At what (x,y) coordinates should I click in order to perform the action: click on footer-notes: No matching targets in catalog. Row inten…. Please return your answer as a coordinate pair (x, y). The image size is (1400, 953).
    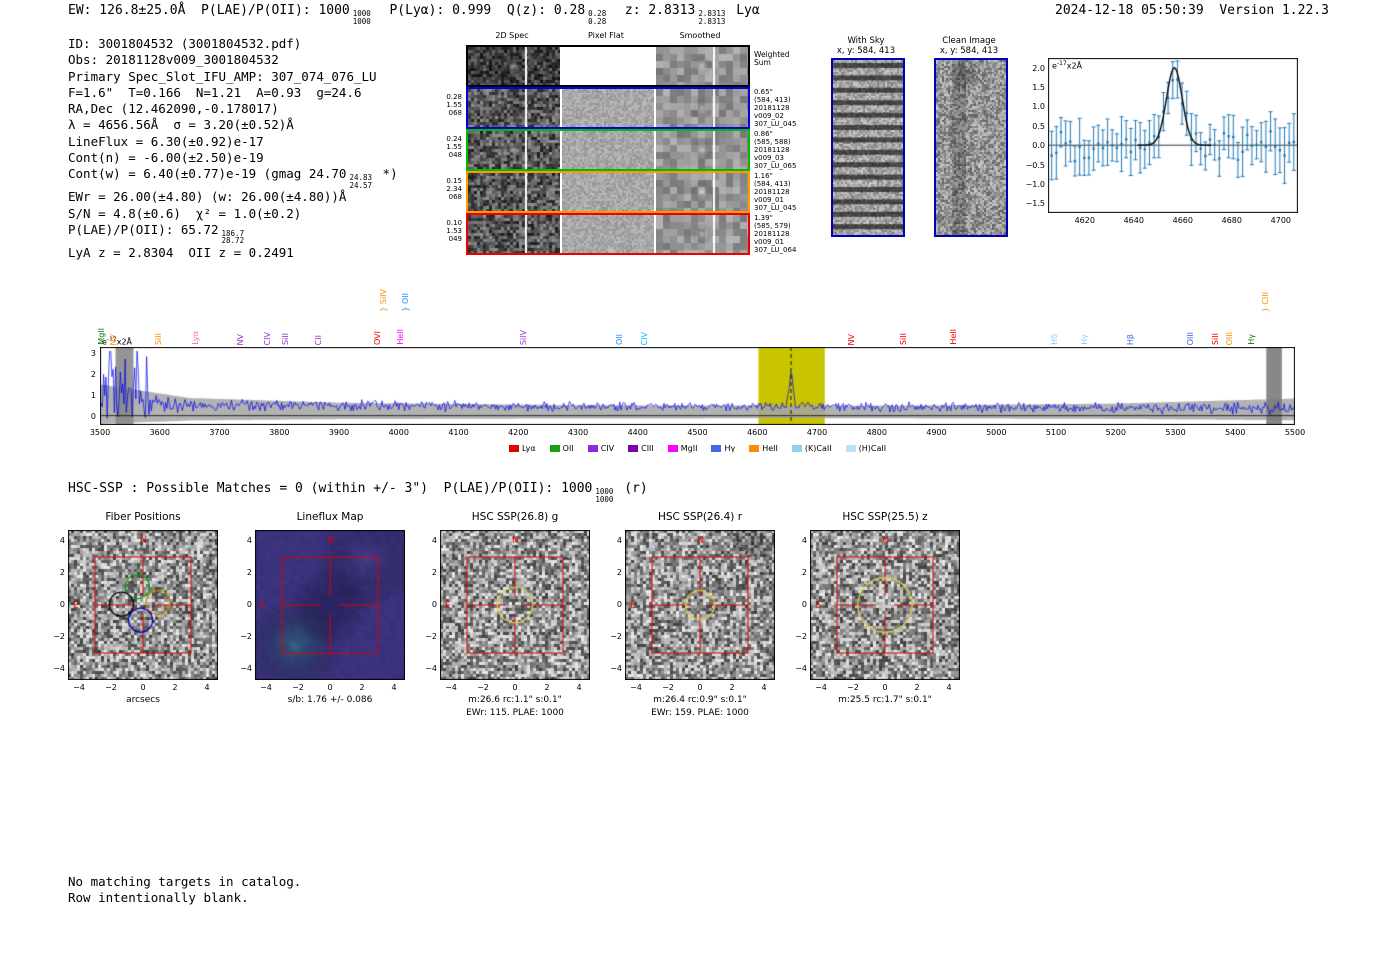
    Looking at the image, I should click on (184, 890).